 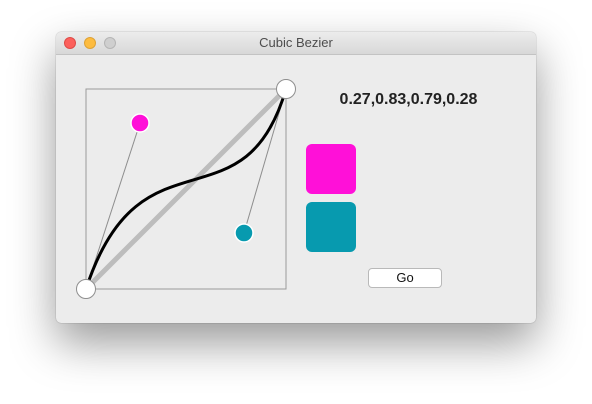 What do you see at coordinates (90, 43) in the screenshot?
I see `minimize-window-button` at bounding box center [90, 43].